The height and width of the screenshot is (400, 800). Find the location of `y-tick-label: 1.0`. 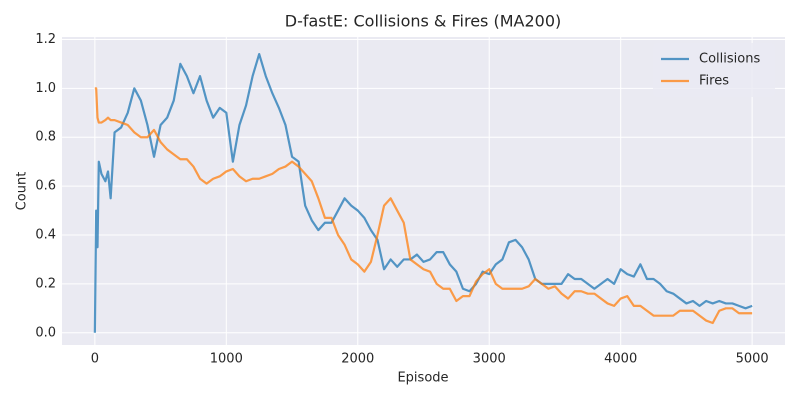

y-tick-label: 1.0 is located at coordinates (45, 88).